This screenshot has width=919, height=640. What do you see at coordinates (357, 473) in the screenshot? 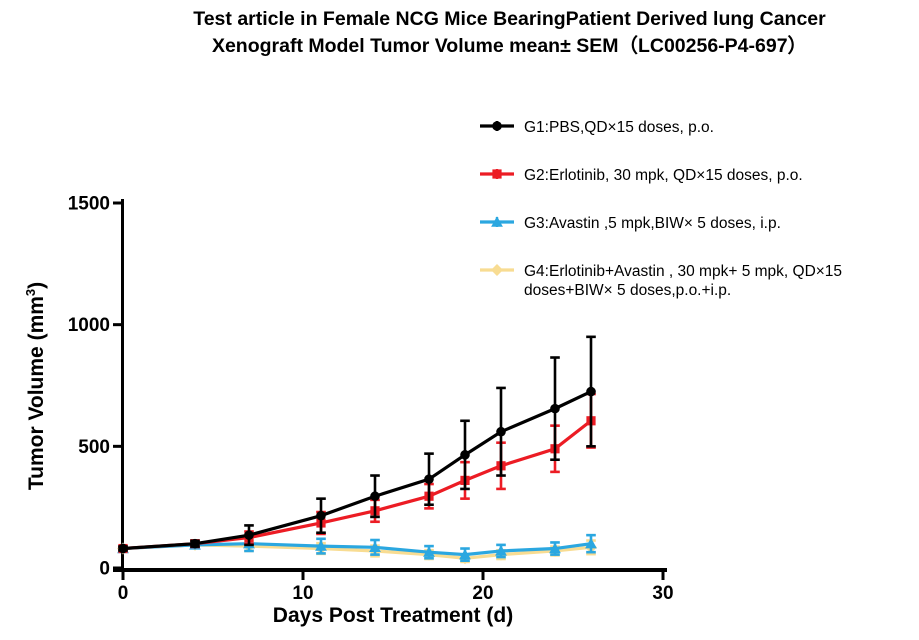
I see `series-g2` at bounding box center [357, 473].